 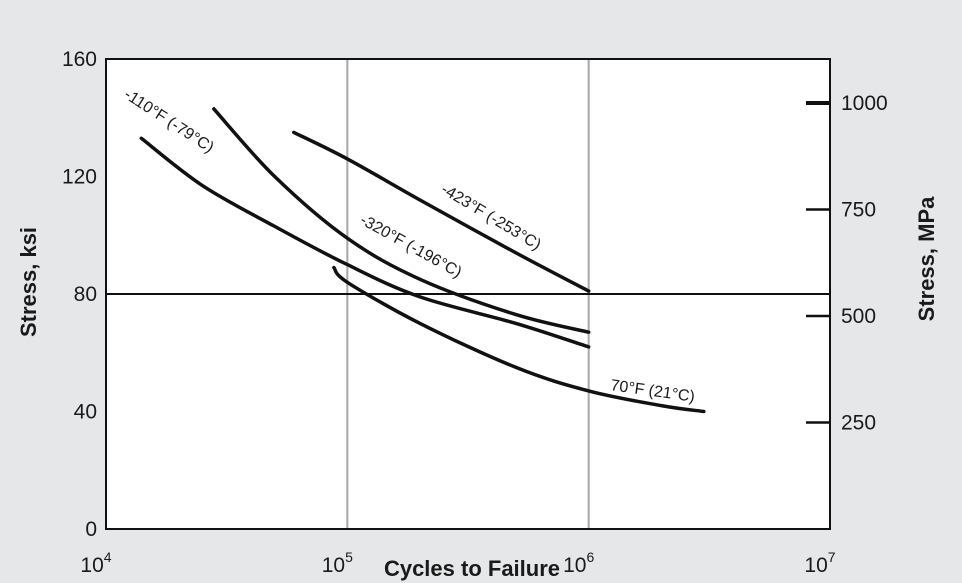 What do you see at coordinates (847, 263) in the screenshot?
I see `y2-ticks: 250 500 750 1000` at bounding box center [847, 263].